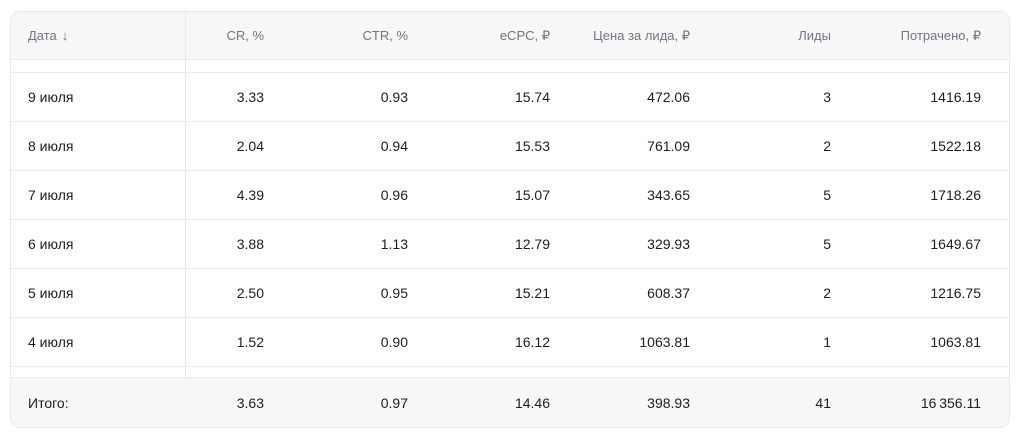 The height and width of the screenshot is (448, 1024). Describe the element at coordinates (240, 342) in the screenshot. I see `cell-cr: 1.52` at that location.